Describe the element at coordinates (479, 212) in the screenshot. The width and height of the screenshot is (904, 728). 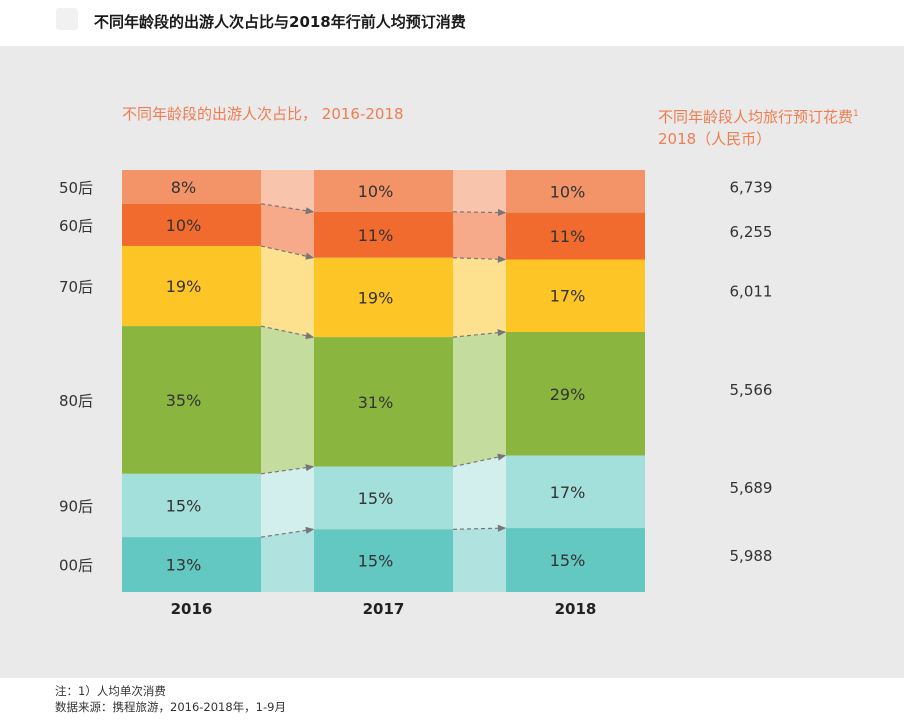
I see `trend-arrow-60后-2017` at that location.